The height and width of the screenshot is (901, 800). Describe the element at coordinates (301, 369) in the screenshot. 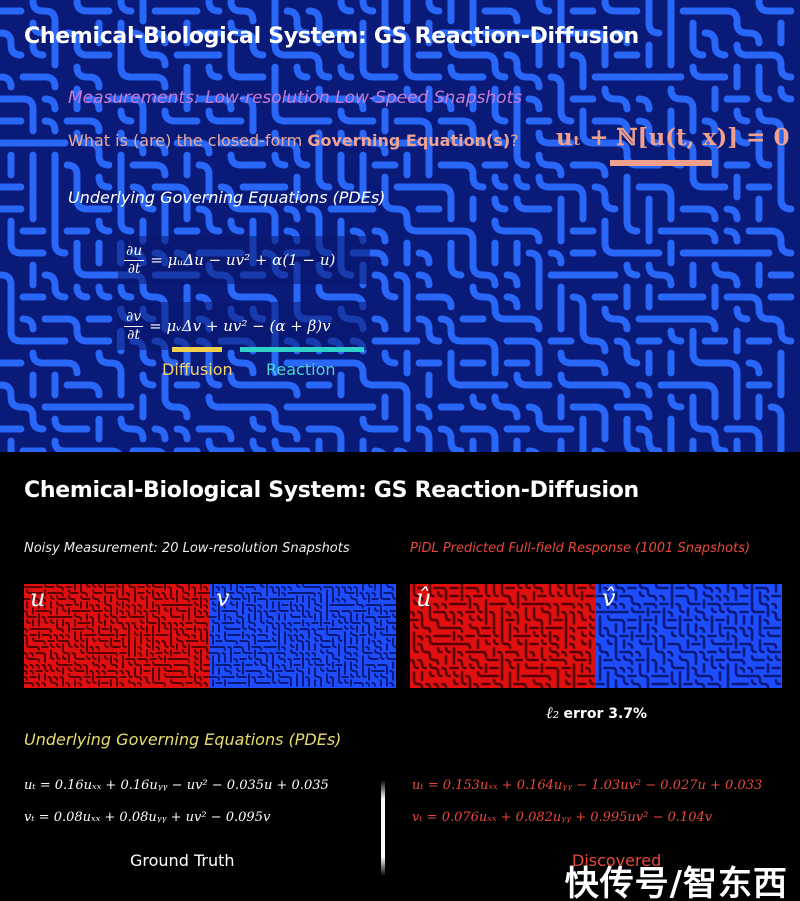

I see `reaction-label: Reaction` at that location.